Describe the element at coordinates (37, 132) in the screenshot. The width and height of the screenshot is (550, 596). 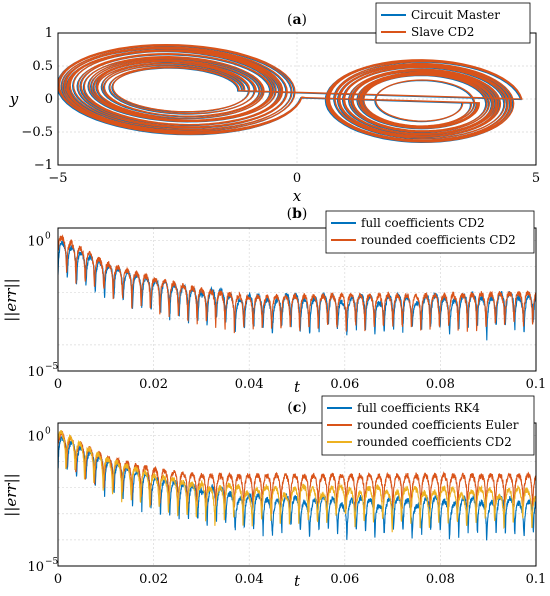
I see `y-tick-label: −0.5` at that location.